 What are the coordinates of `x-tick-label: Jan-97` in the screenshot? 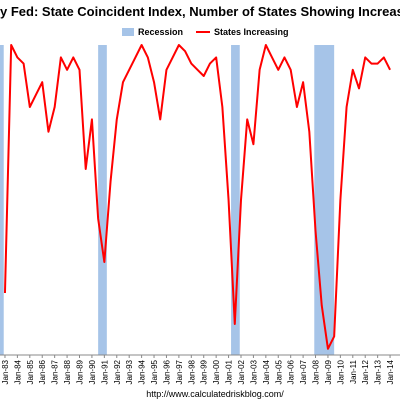 It's located at (179, 371).